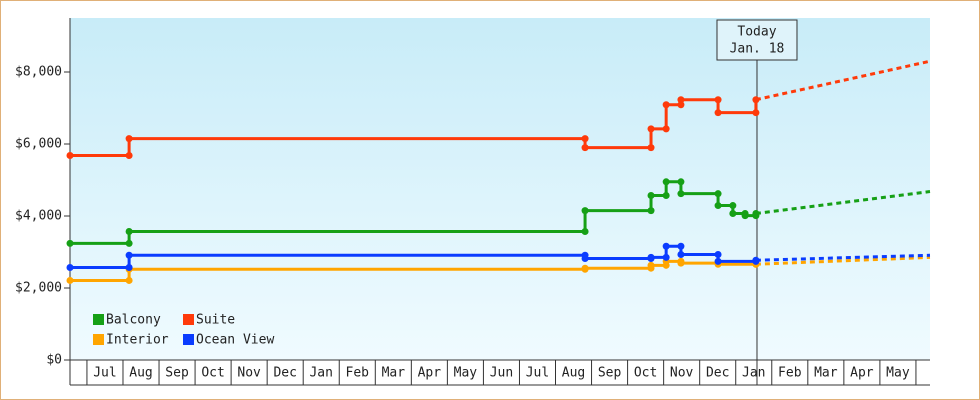 The image size is (980, 400). What do you see at coordinates (235, 340) in the screenshot?
I see `legend-label: Ocean View` at bounding box center [235, 340].